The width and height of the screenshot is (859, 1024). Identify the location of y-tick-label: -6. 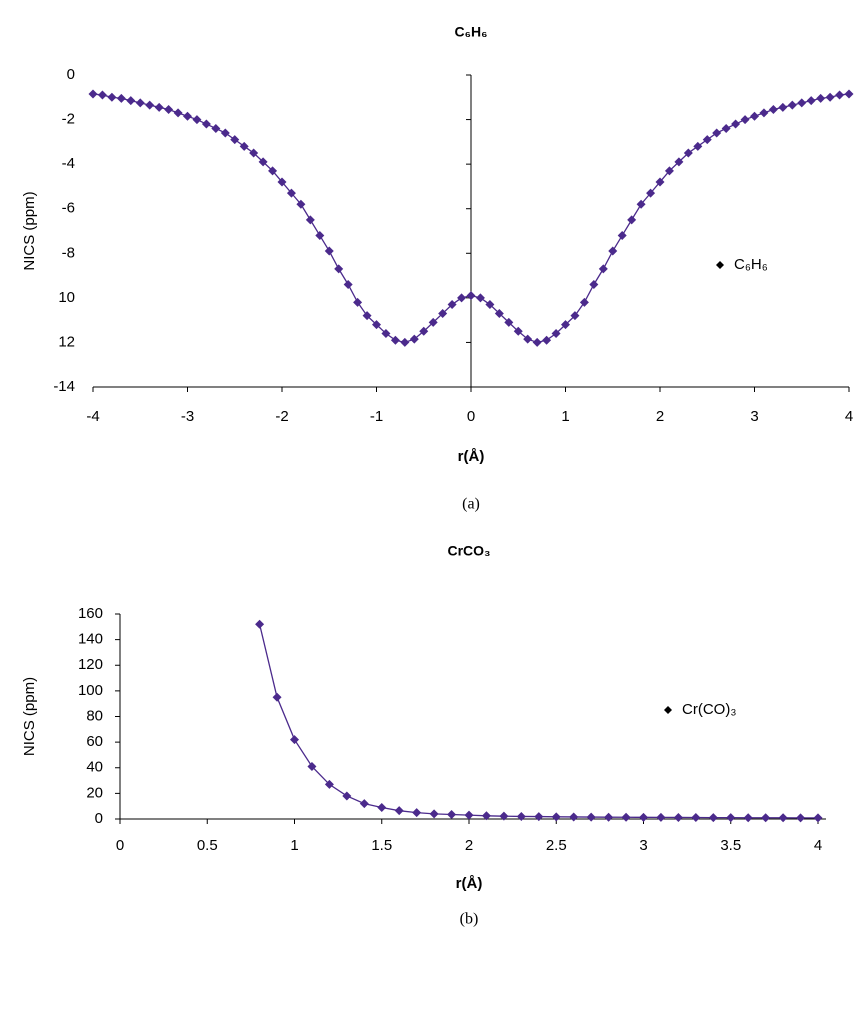
(68, 208).